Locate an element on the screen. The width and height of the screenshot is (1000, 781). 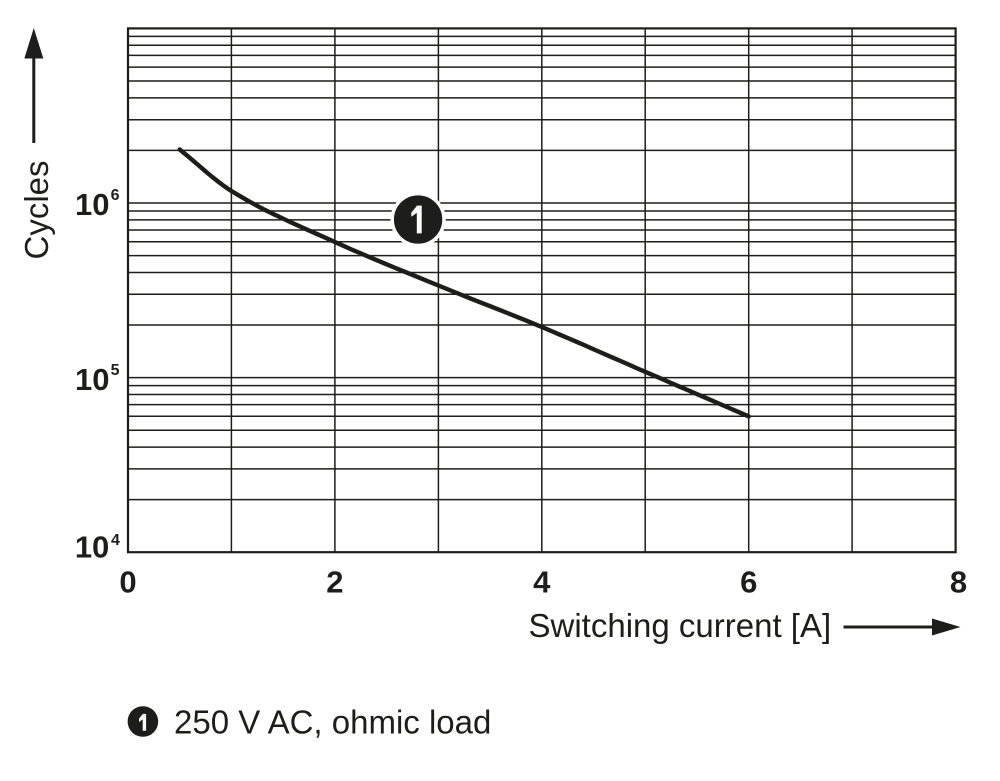
svg-text: 0 is located at coordinates (127, 581).